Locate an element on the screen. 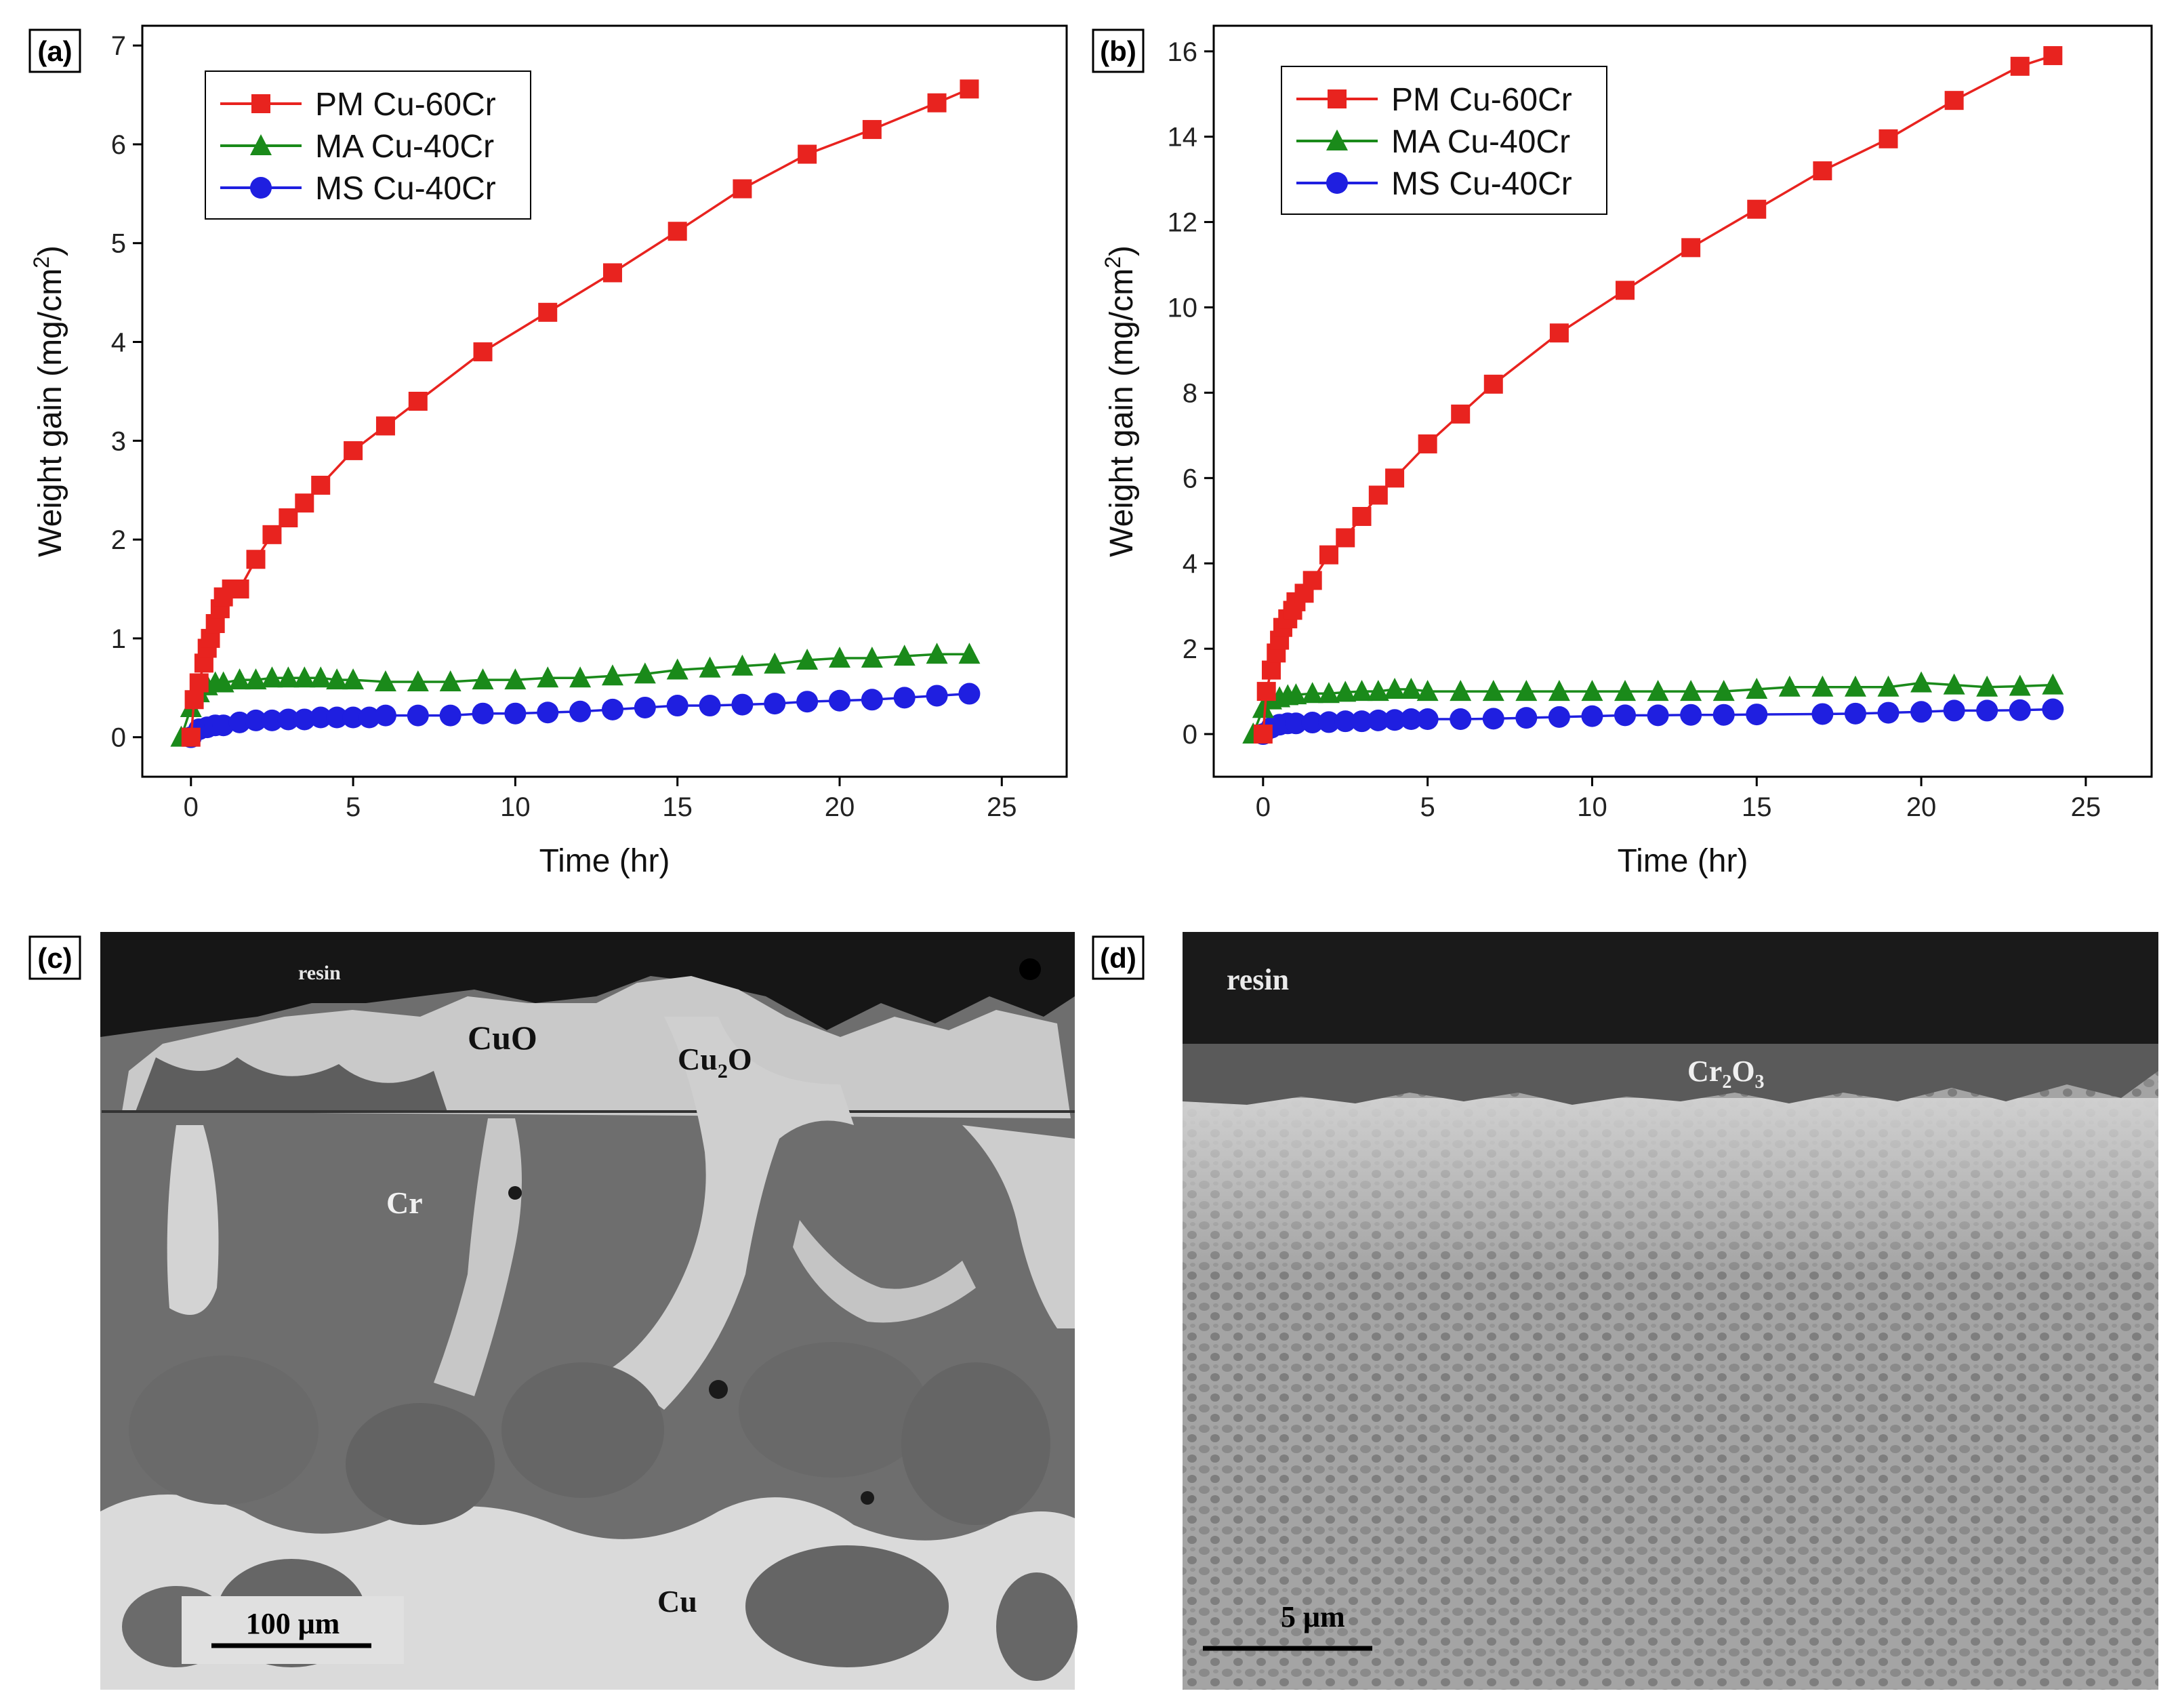 The width and height of the screenshot is (2176, 1708). micrograph-c-label-cu: Cu is located at coordinates (677, 1602).